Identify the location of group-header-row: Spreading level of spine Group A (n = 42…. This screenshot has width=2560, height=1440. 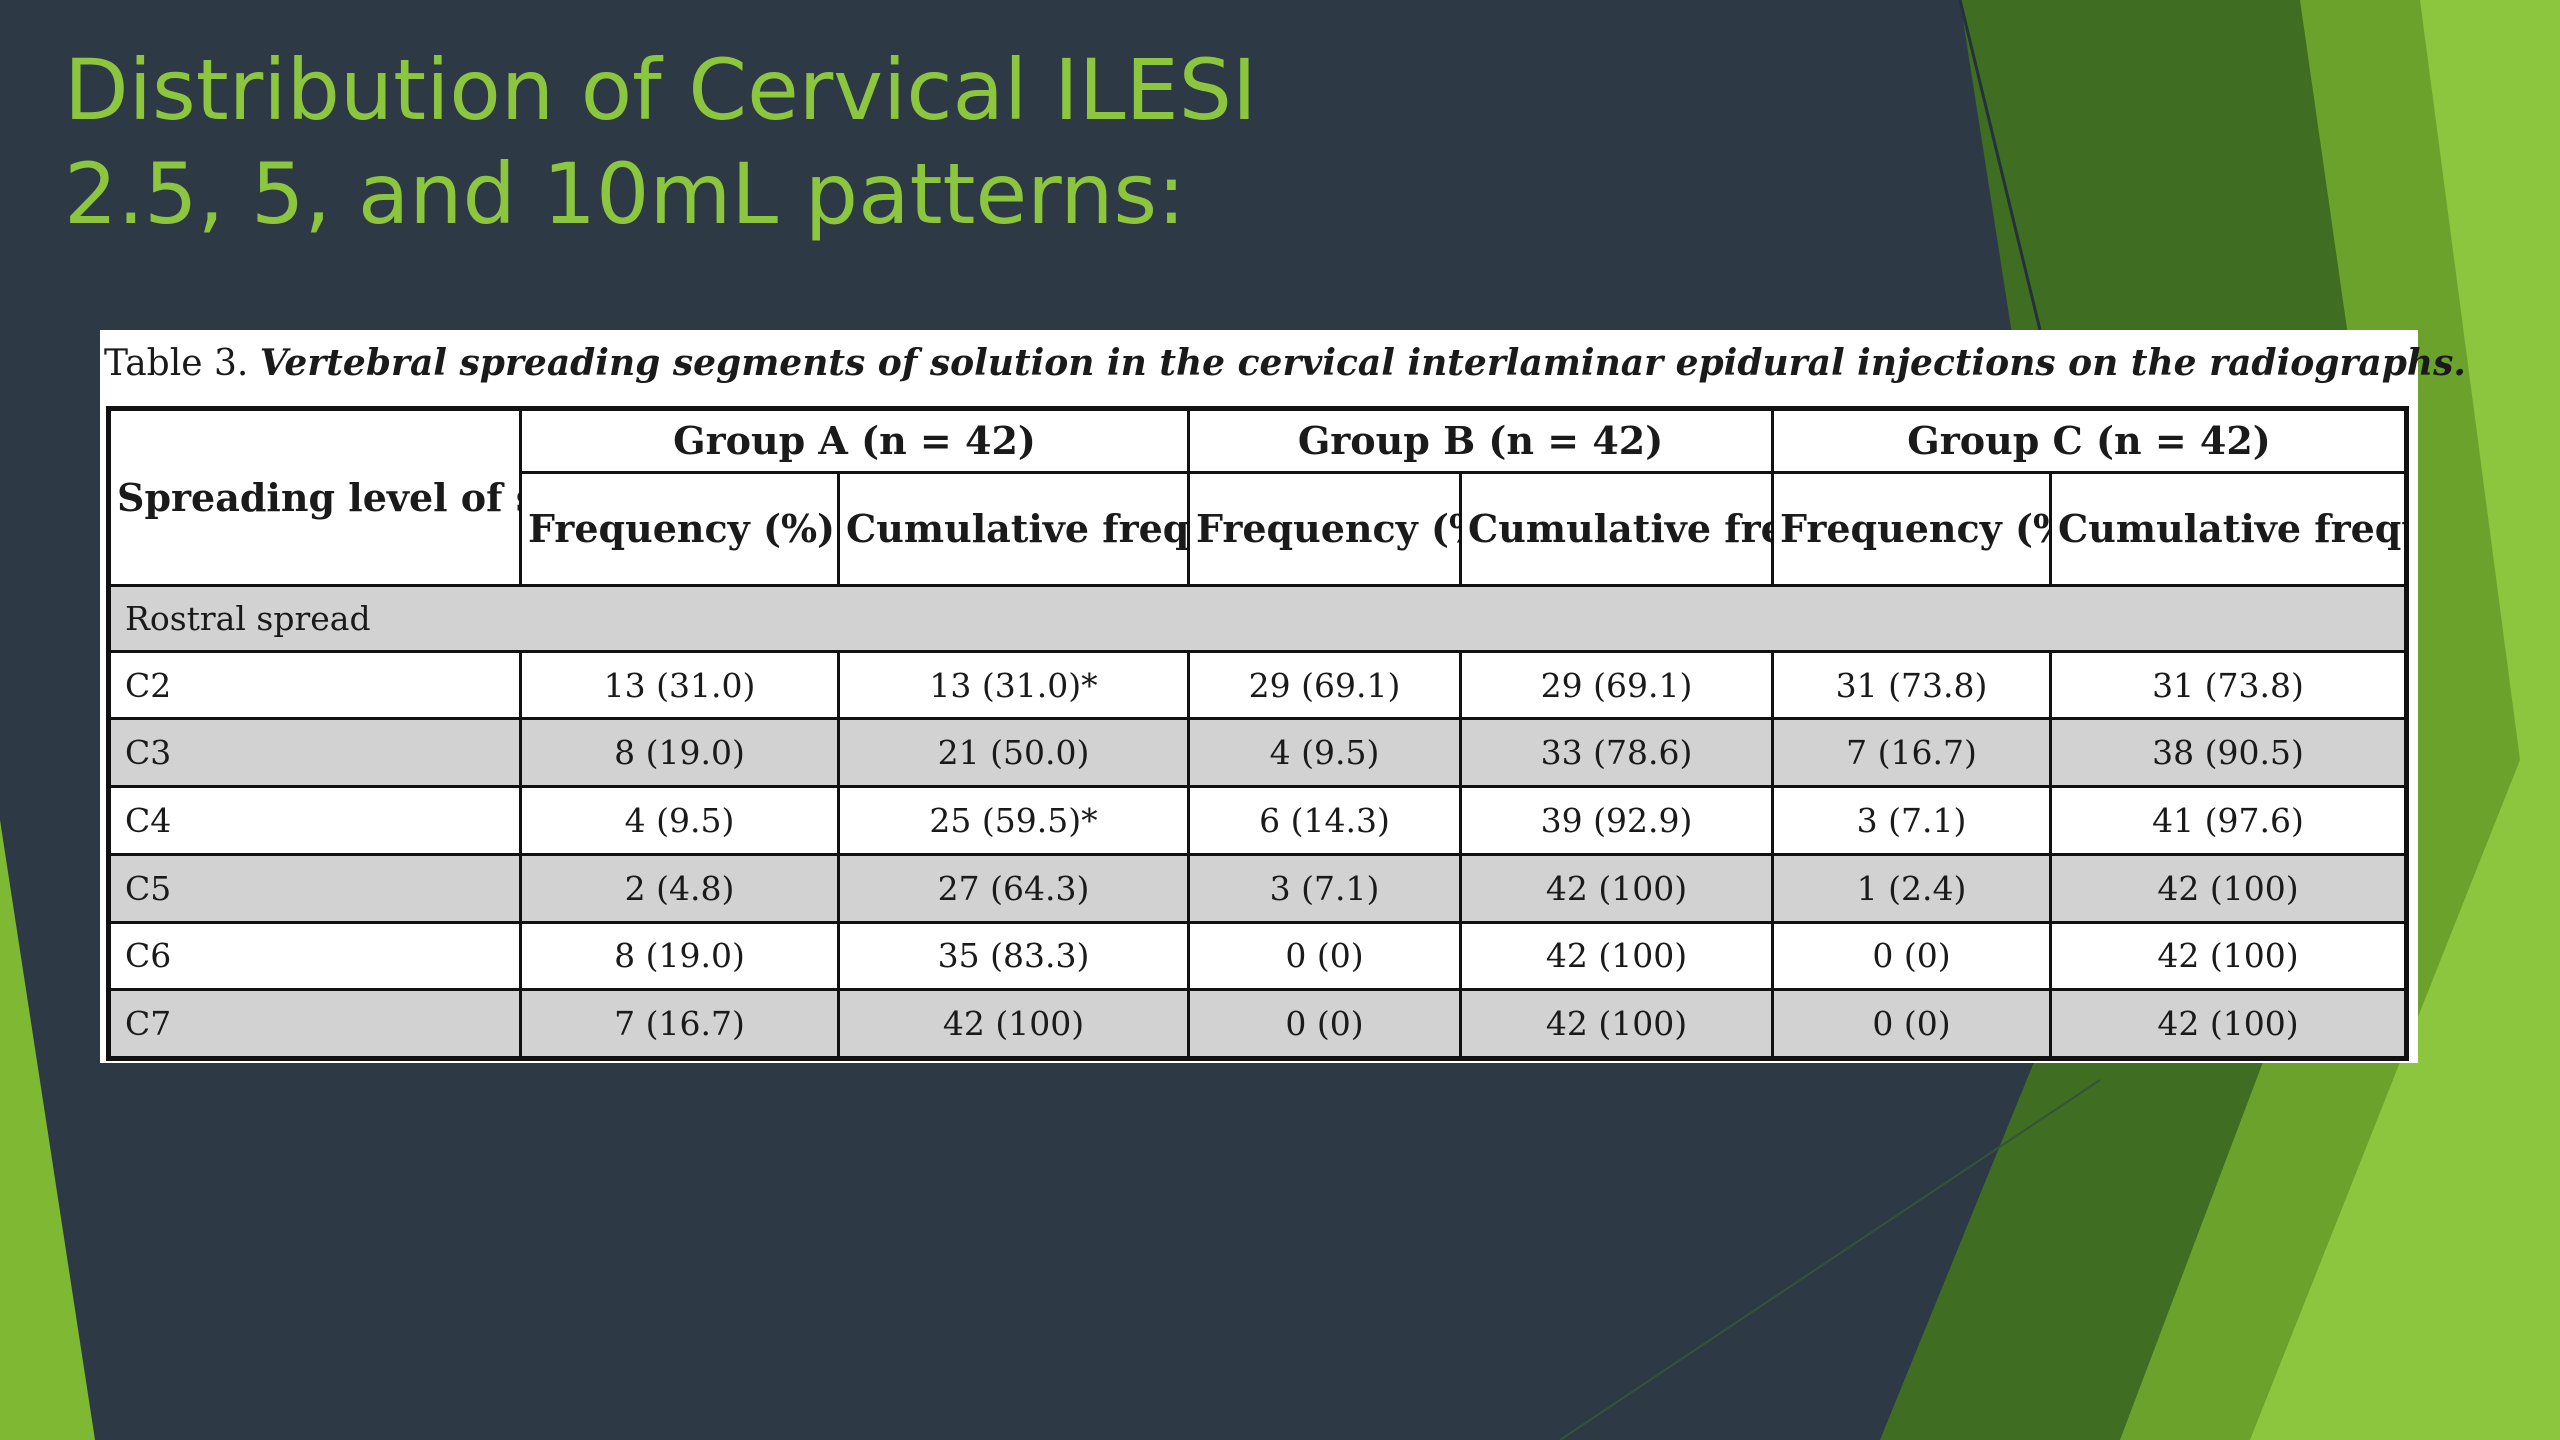
(1258, 497).